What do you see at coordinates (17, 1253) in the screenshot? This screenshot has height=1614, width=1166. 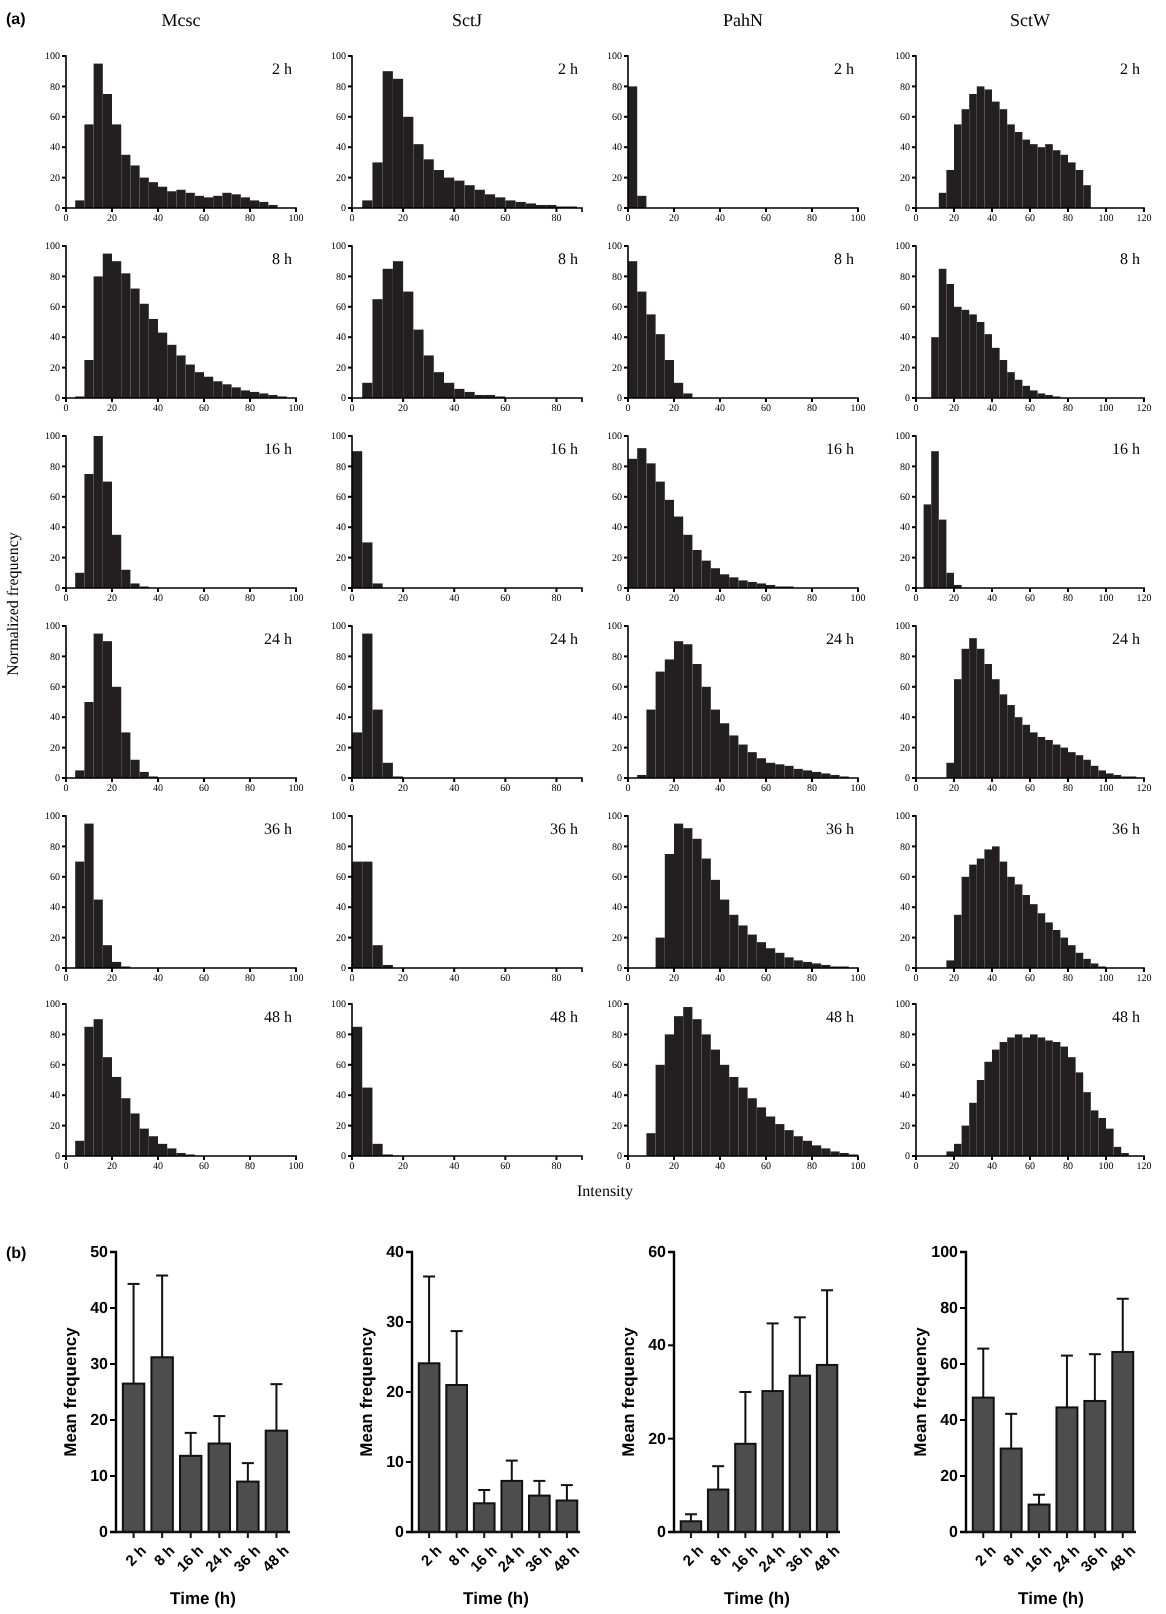 I see `text: (b)` at bounding box center [17, 1253].